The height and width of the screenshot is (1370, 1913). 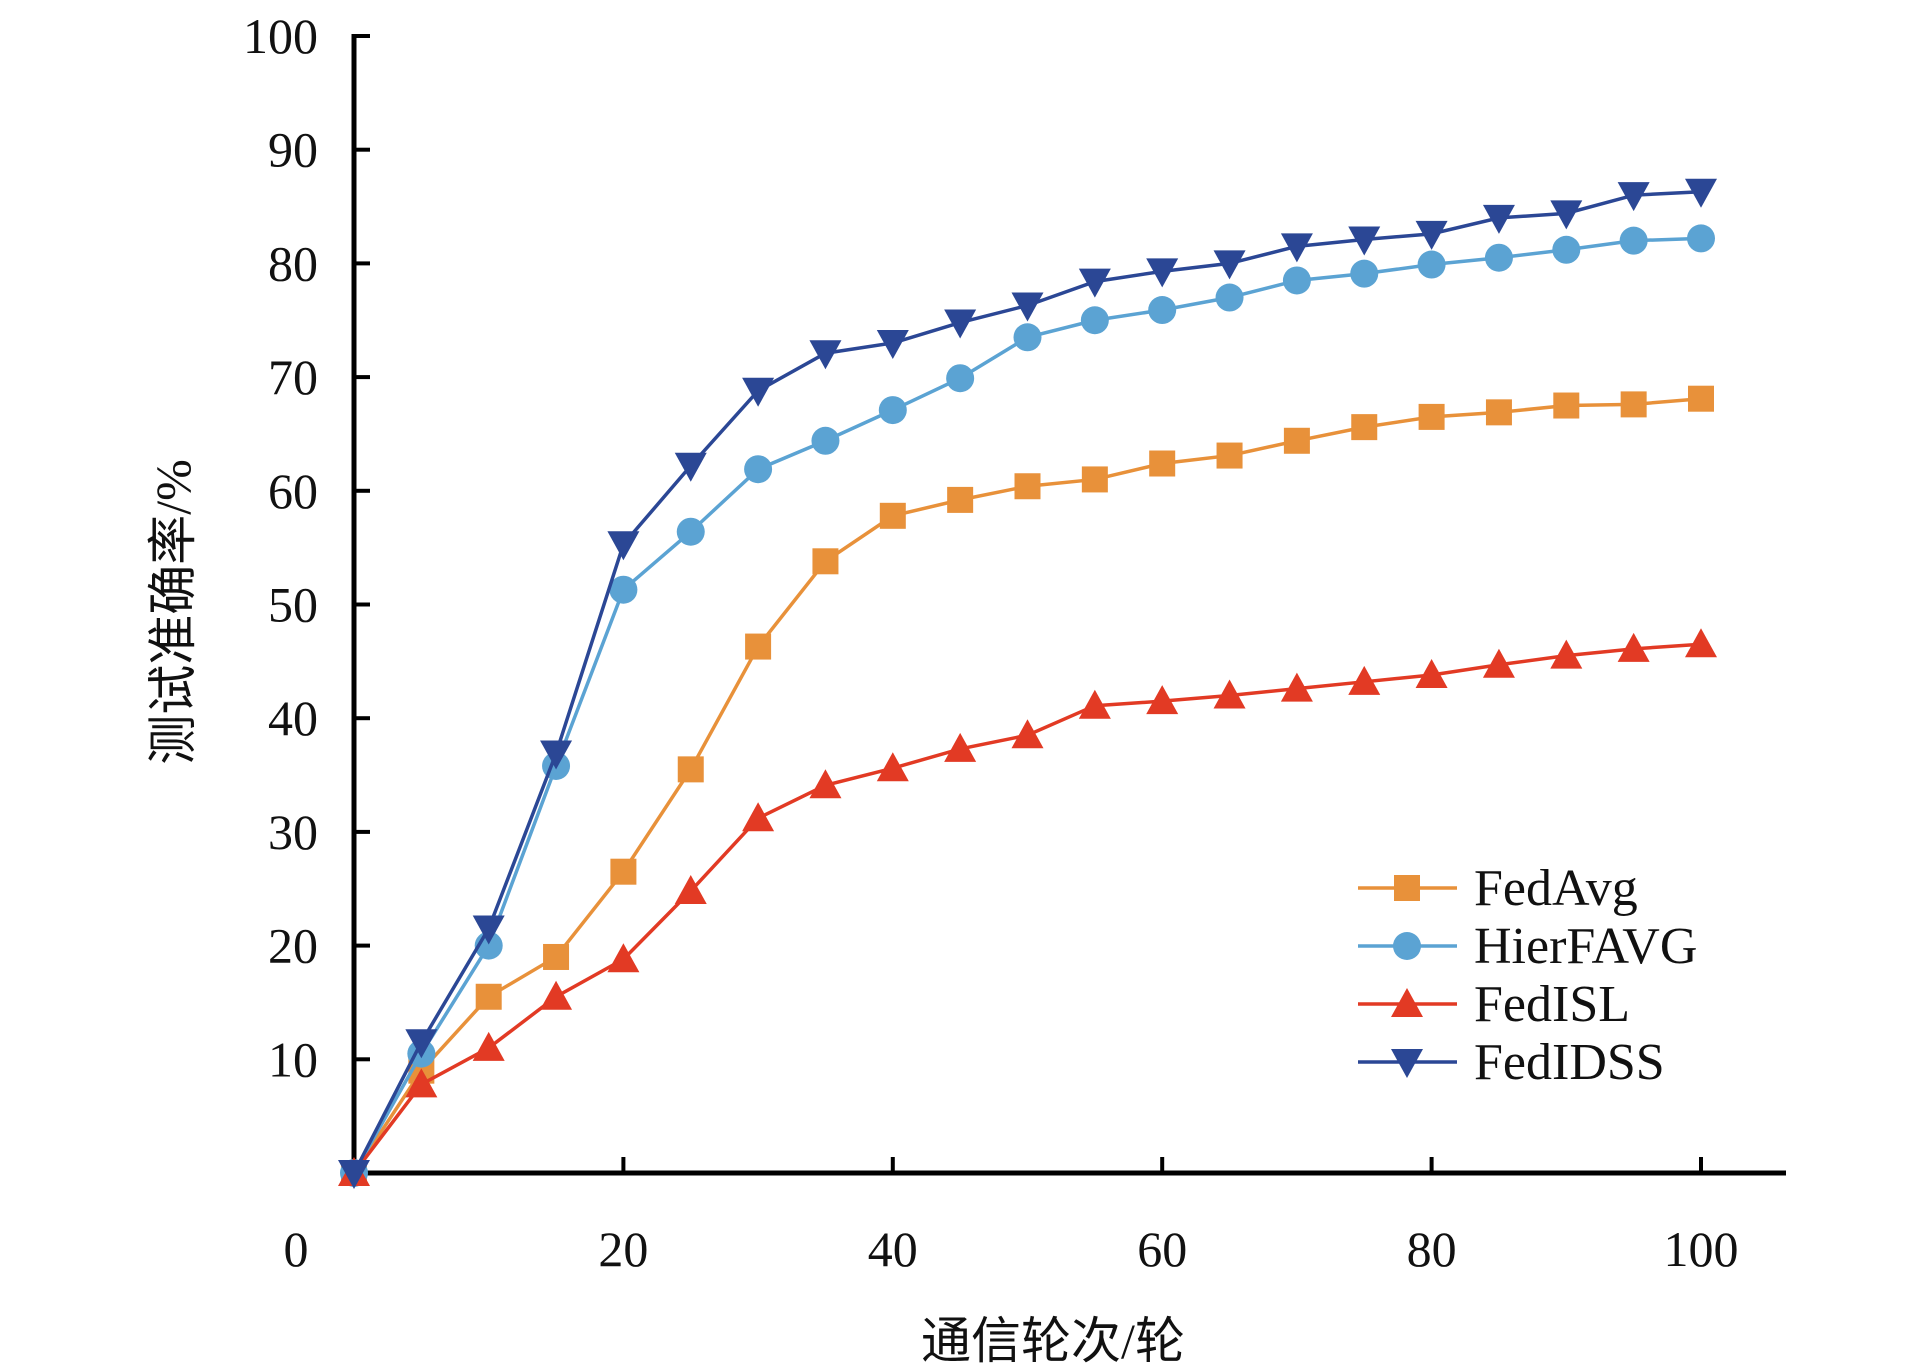 What do you see at coordinates (293, 832) in the screenshot?
I see `y-tick-label: 30` at bounding box center [293, 832].